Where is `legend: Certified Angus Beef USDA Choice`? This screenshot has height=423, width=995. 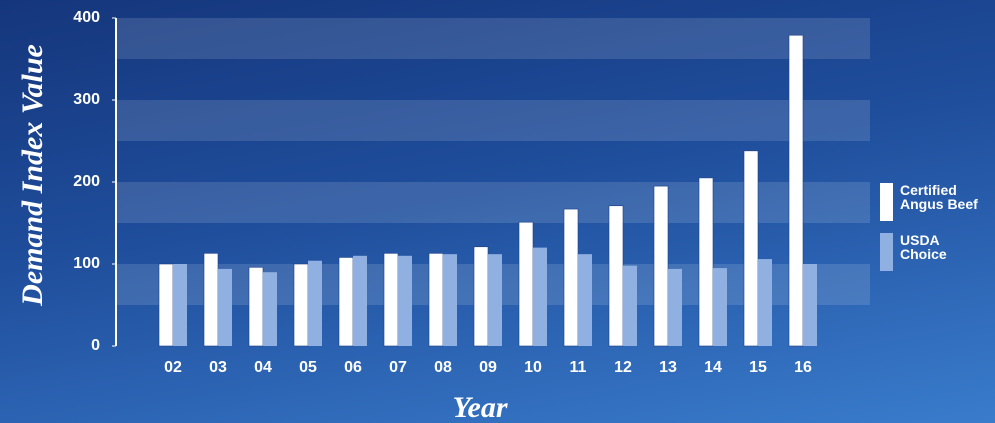 legend: Certified Angus Beef USDA Choice is located at coordinates (930, 233).